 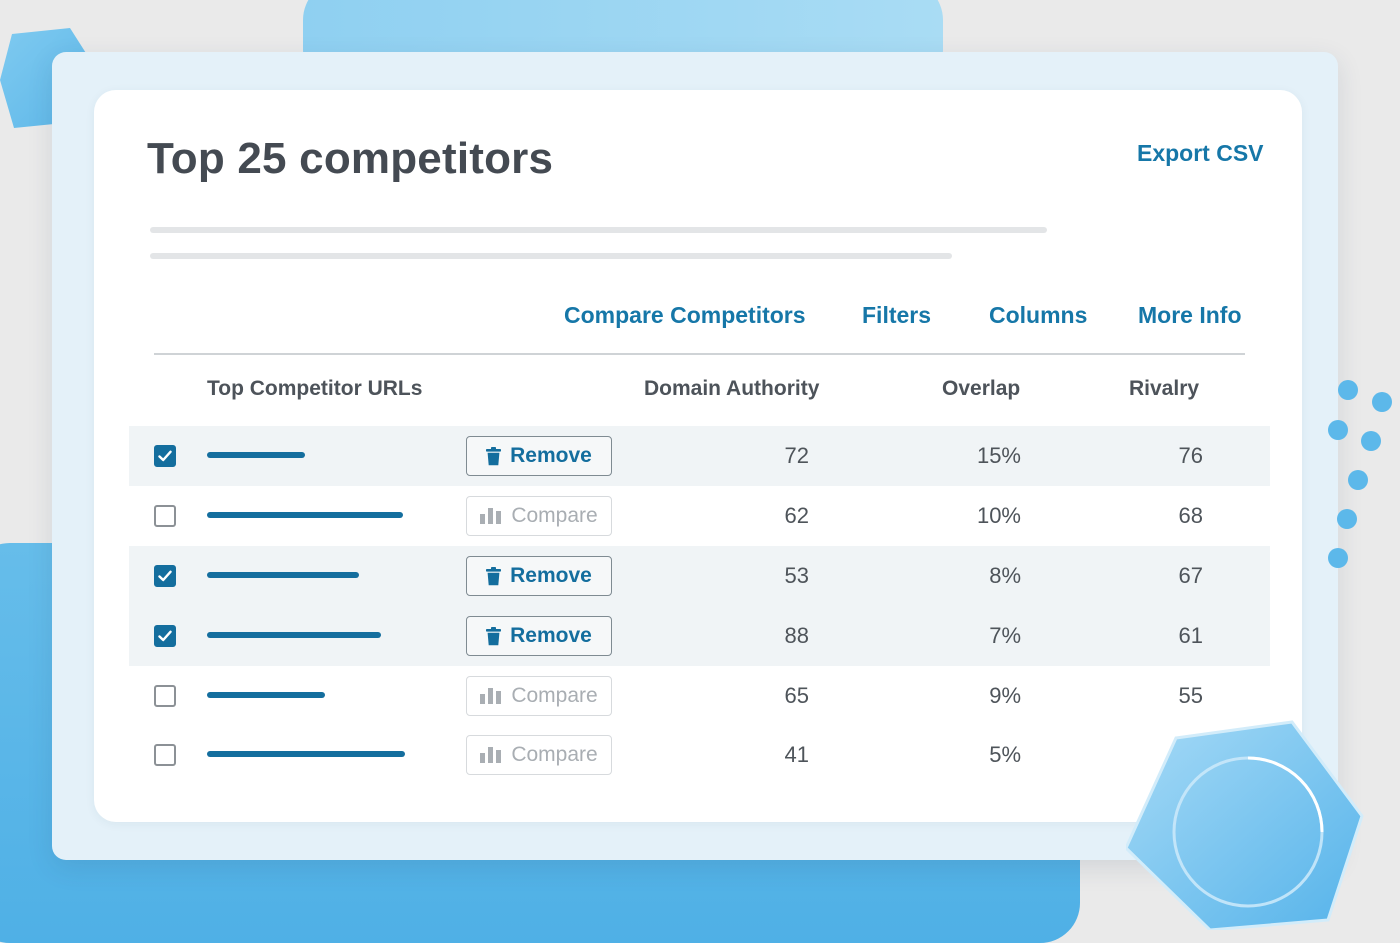 What do you see at coordinates (796, 575) in the screenshot?
I see `domain-authority-cell: 53` at bounding box center [796, 575].